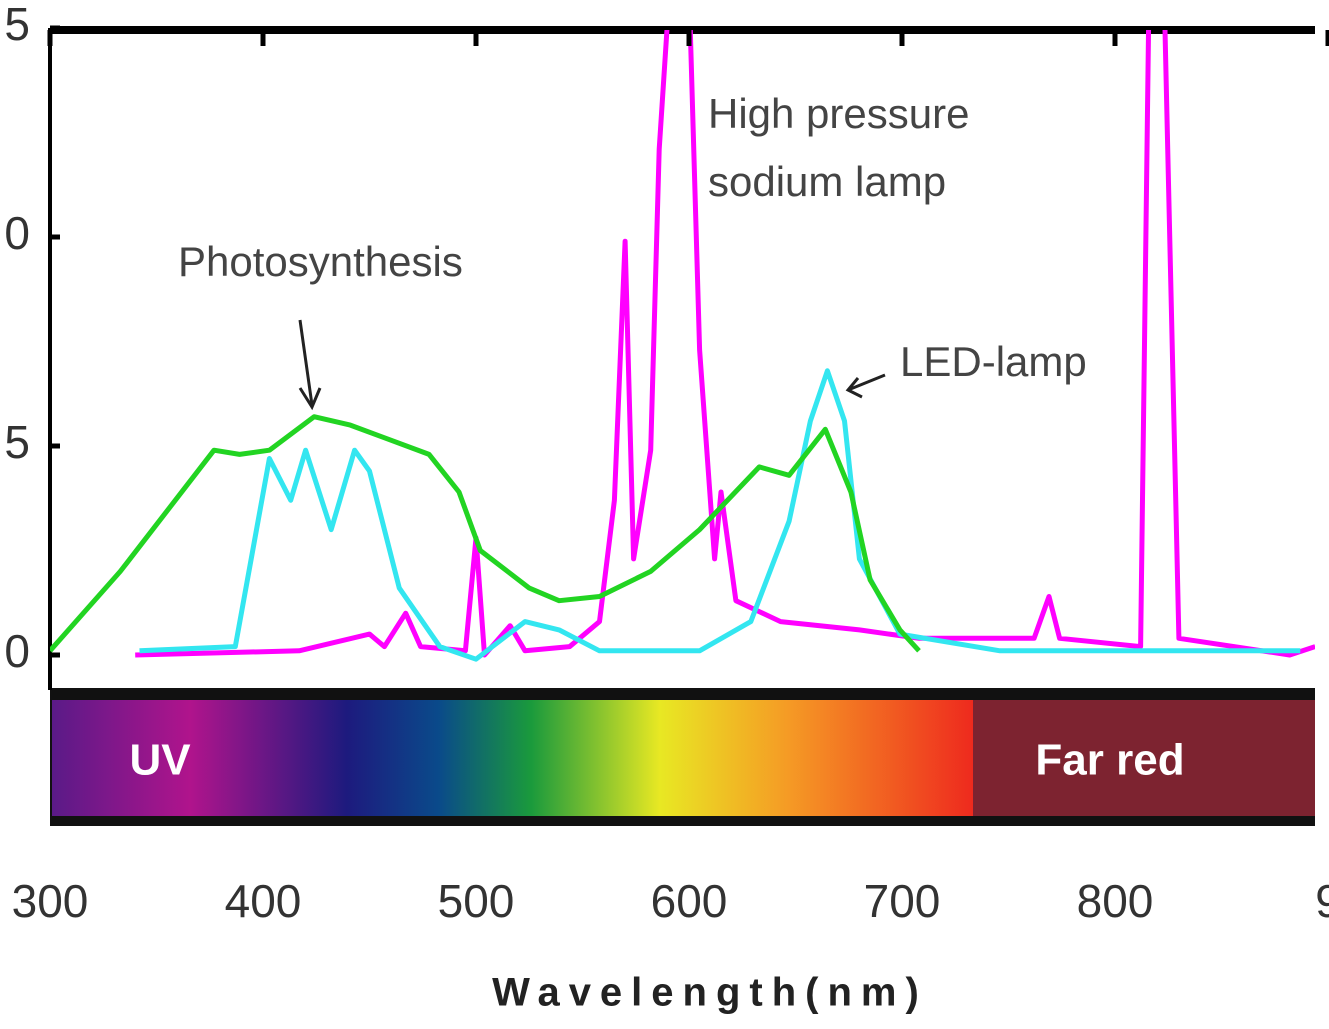  Describe the element at coordinates (838, 113) in the screenshot. I see `annotation: High pressure` at that location.